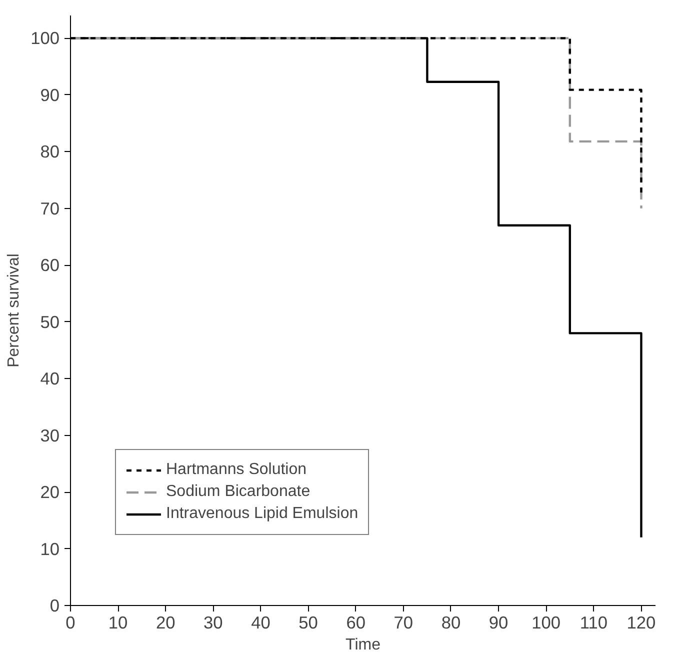  I want to click on y-tick-label: 30, so click(50, 435).